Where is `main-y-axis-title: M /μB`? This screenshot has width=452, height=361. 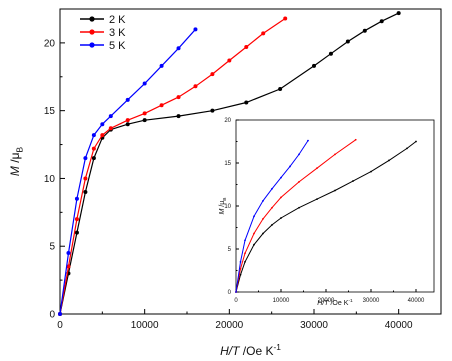
main-y-axis-title: M /μB is located at coordinates (16, 162).